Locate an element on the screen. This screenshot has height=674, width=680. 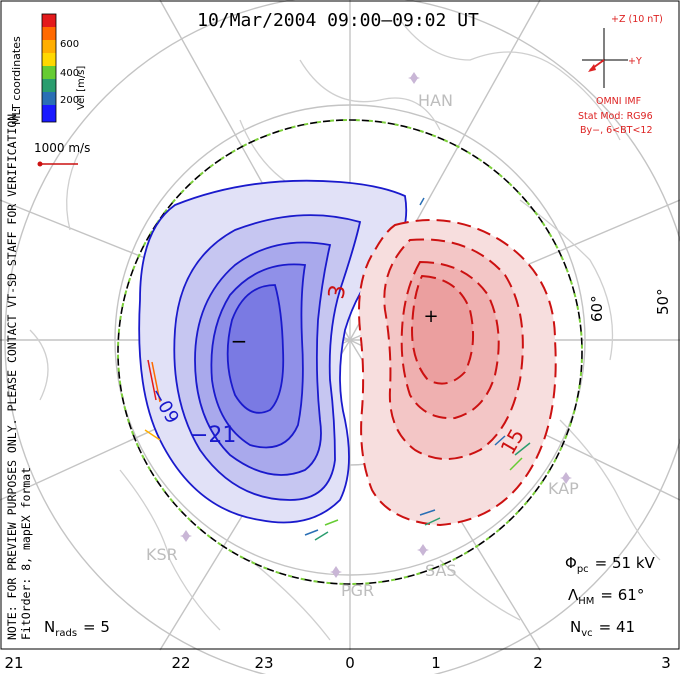
nrads-symbol: N is located at coordinates (49, 627).